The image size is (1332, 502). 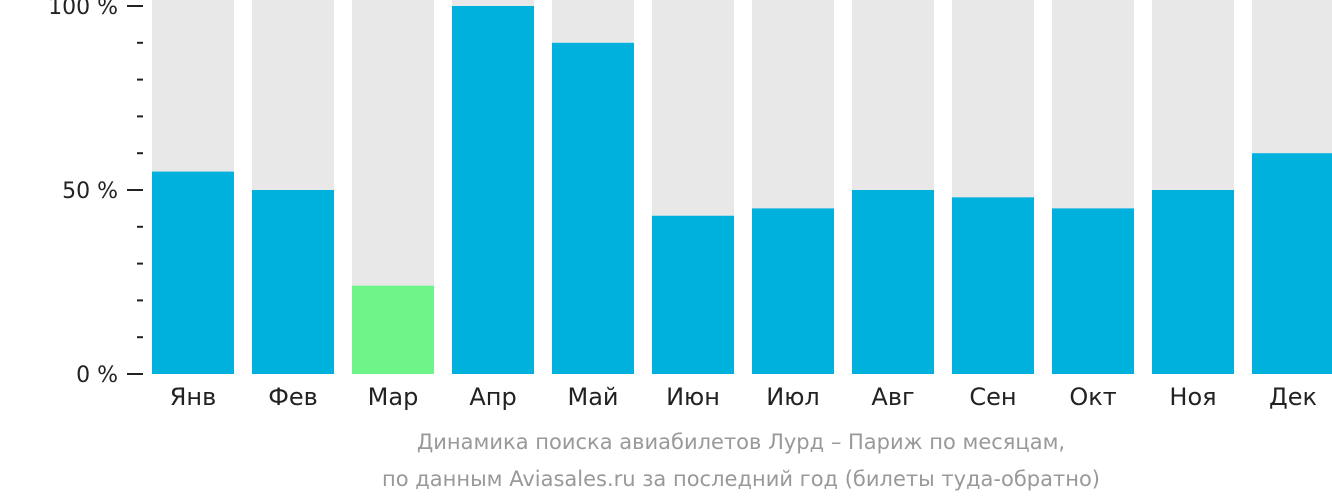 What do you see at coordinates (693, 397) in the screenshot?
I see `x-tick-label-6: Июн` at bounding box center [693, 397].